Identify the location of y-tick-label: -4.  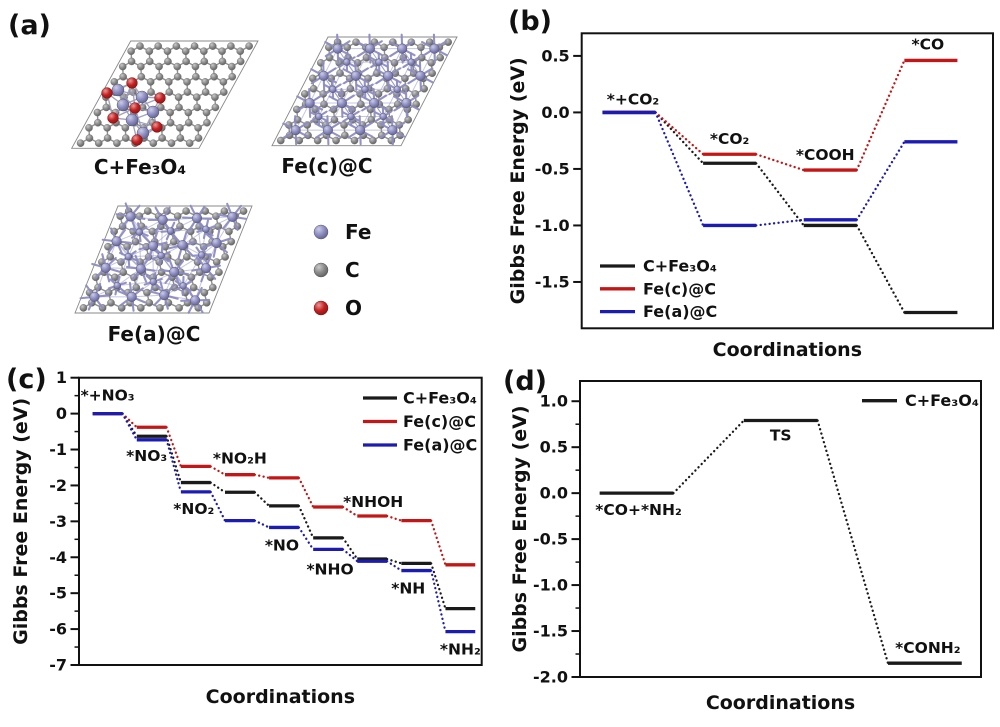
(58, 557).